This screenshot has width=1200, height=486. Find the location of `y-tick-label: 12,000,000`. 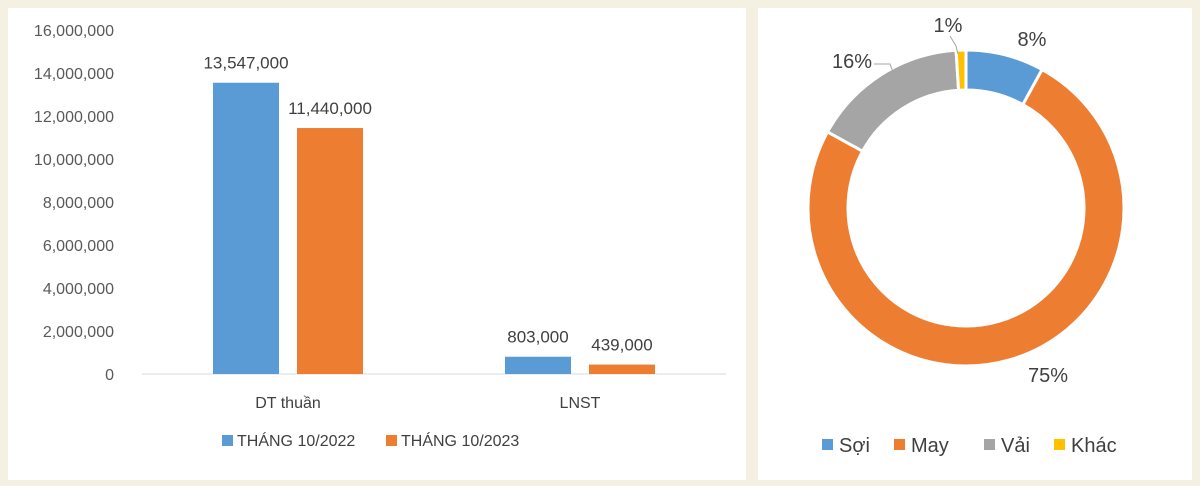

y-tick-label: 12,000,000 is located at coordinates (74, 117).